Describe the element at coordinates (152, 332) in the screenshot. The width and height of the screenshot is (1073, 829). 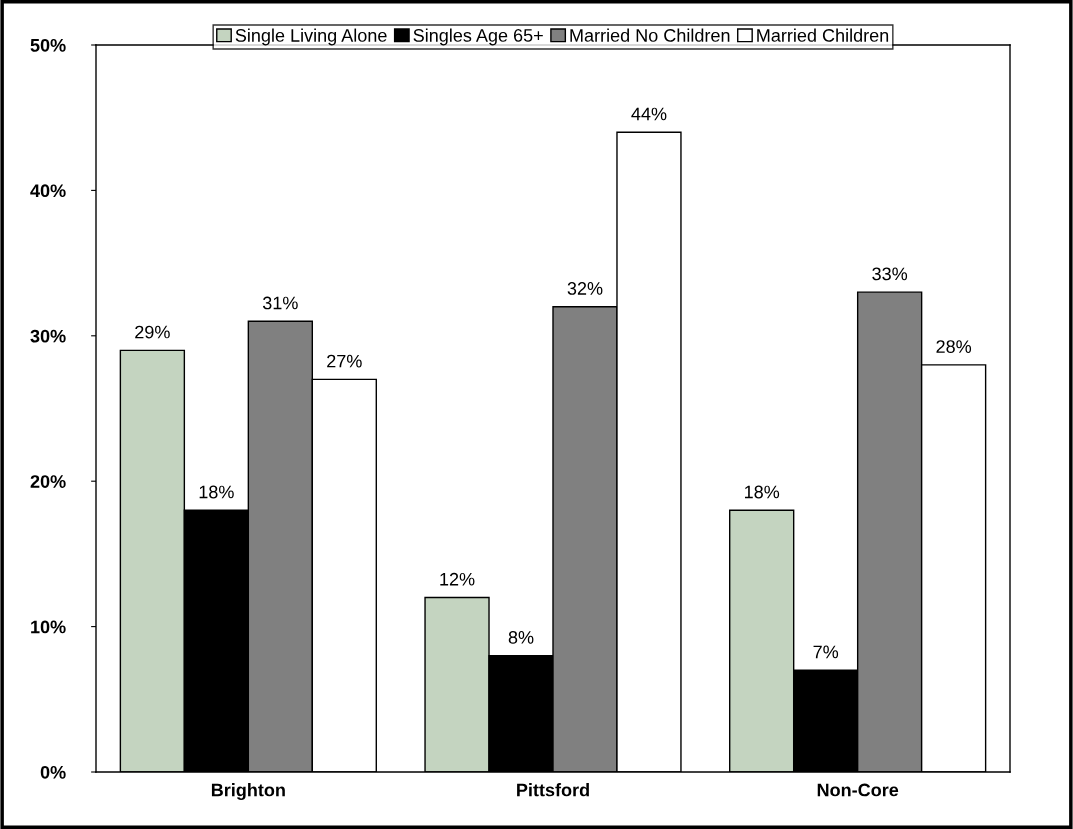
I see `data-label: 29%` at that location.